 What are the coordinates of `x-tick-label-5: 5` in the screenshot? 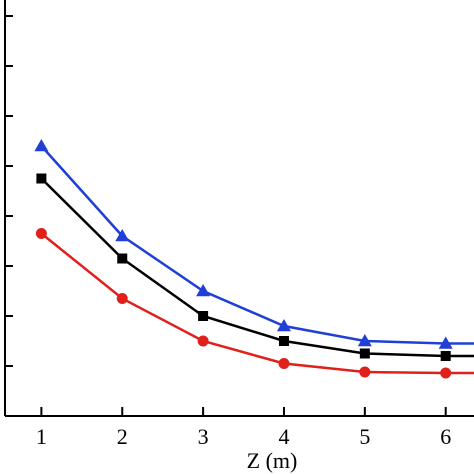 It's located at (364, 436).